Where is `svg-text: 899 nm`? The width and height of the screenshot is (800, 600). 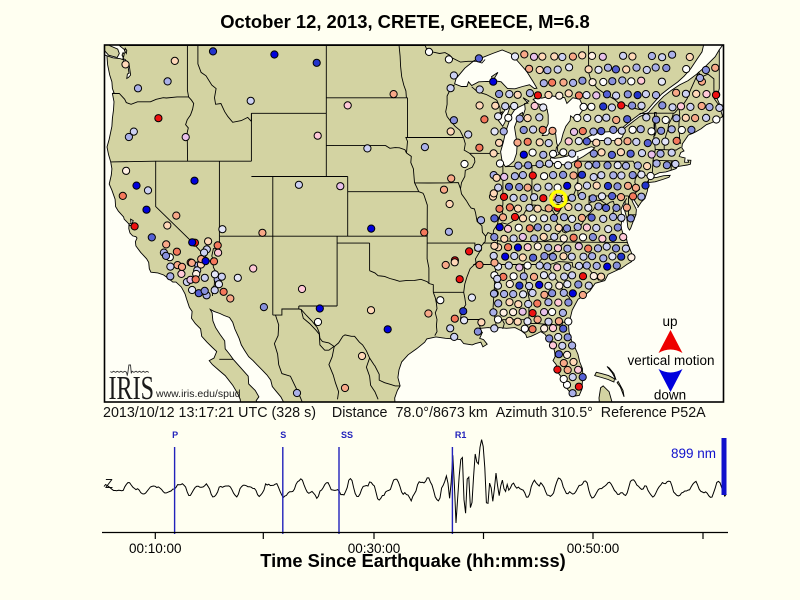 svg-text: 899 nm is located at coordinates (693, 453).